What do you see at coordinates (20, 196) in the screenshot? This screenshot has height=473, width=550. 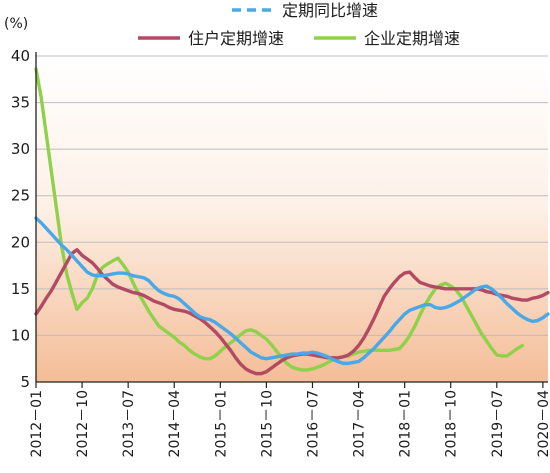 I see `y-tick-label: 25` at bounding box center [20, 196].